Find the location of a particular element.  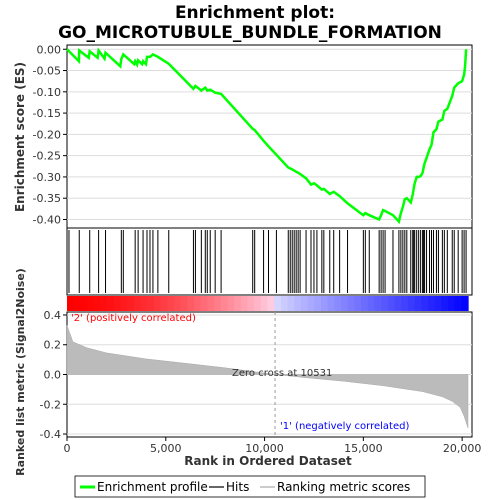

x-axis-ticks: 0 5,000 10,000 15,000 20,000 is located at coordinates (273, 446).